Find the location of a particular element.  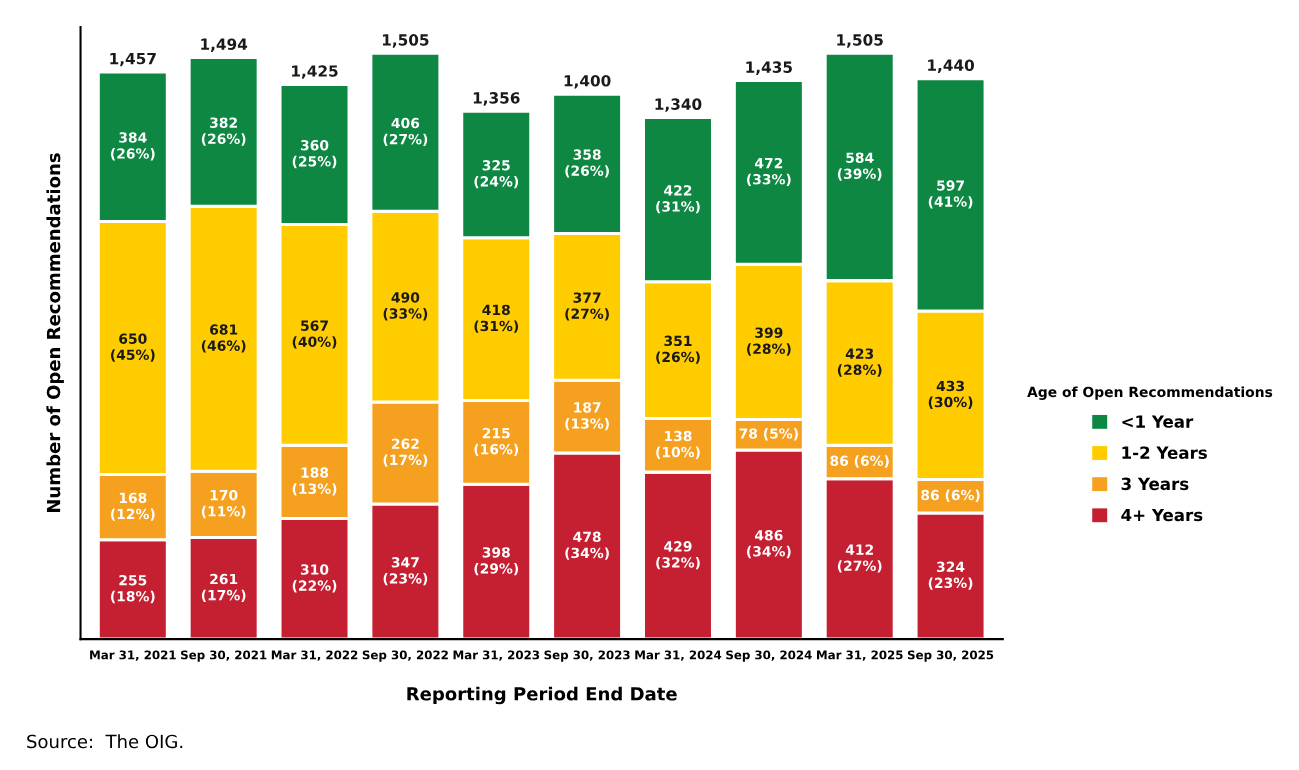

total-label: 1,356 is located at coordinates (496, 99).